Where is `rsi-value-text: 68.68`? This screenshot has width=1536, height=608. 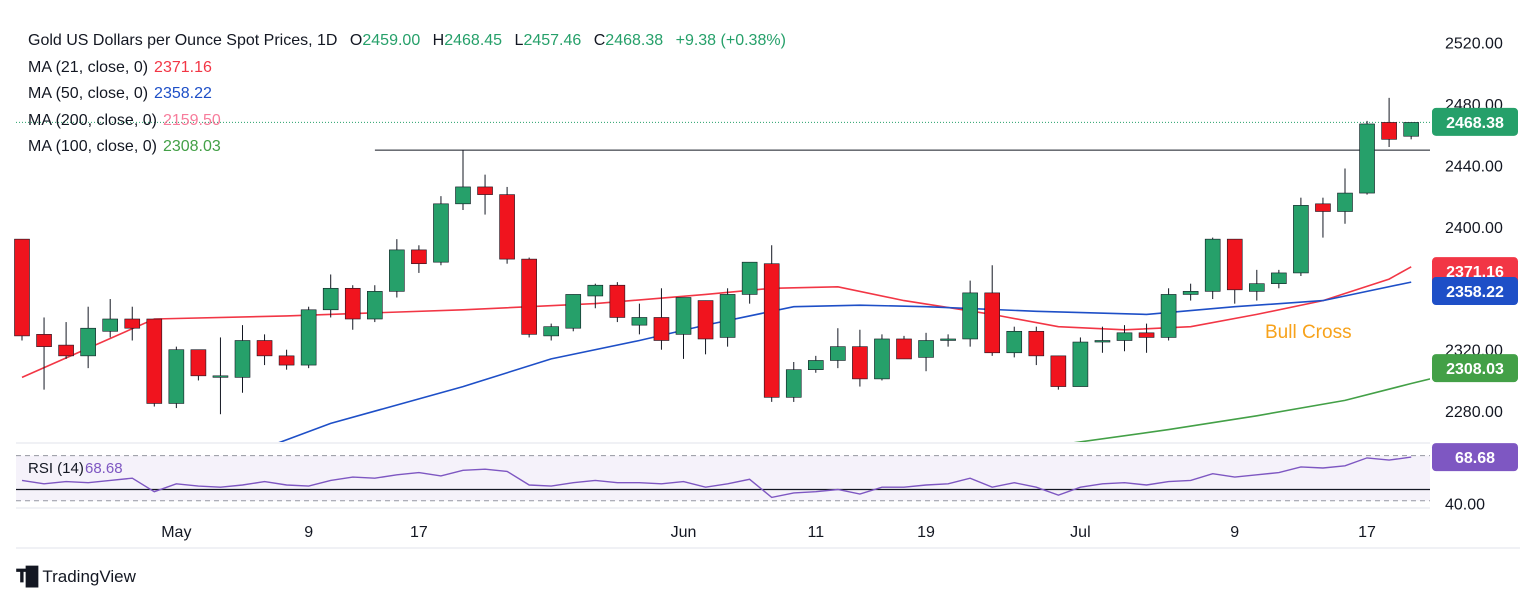 rsi-value-text: 68.68 is located at coordinates (1475, 458).